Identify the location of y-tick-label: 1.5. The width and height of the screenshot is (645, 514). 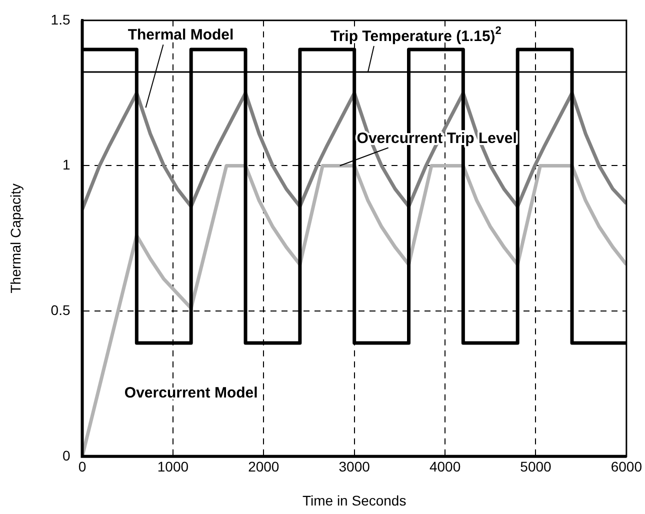
(60, 19).